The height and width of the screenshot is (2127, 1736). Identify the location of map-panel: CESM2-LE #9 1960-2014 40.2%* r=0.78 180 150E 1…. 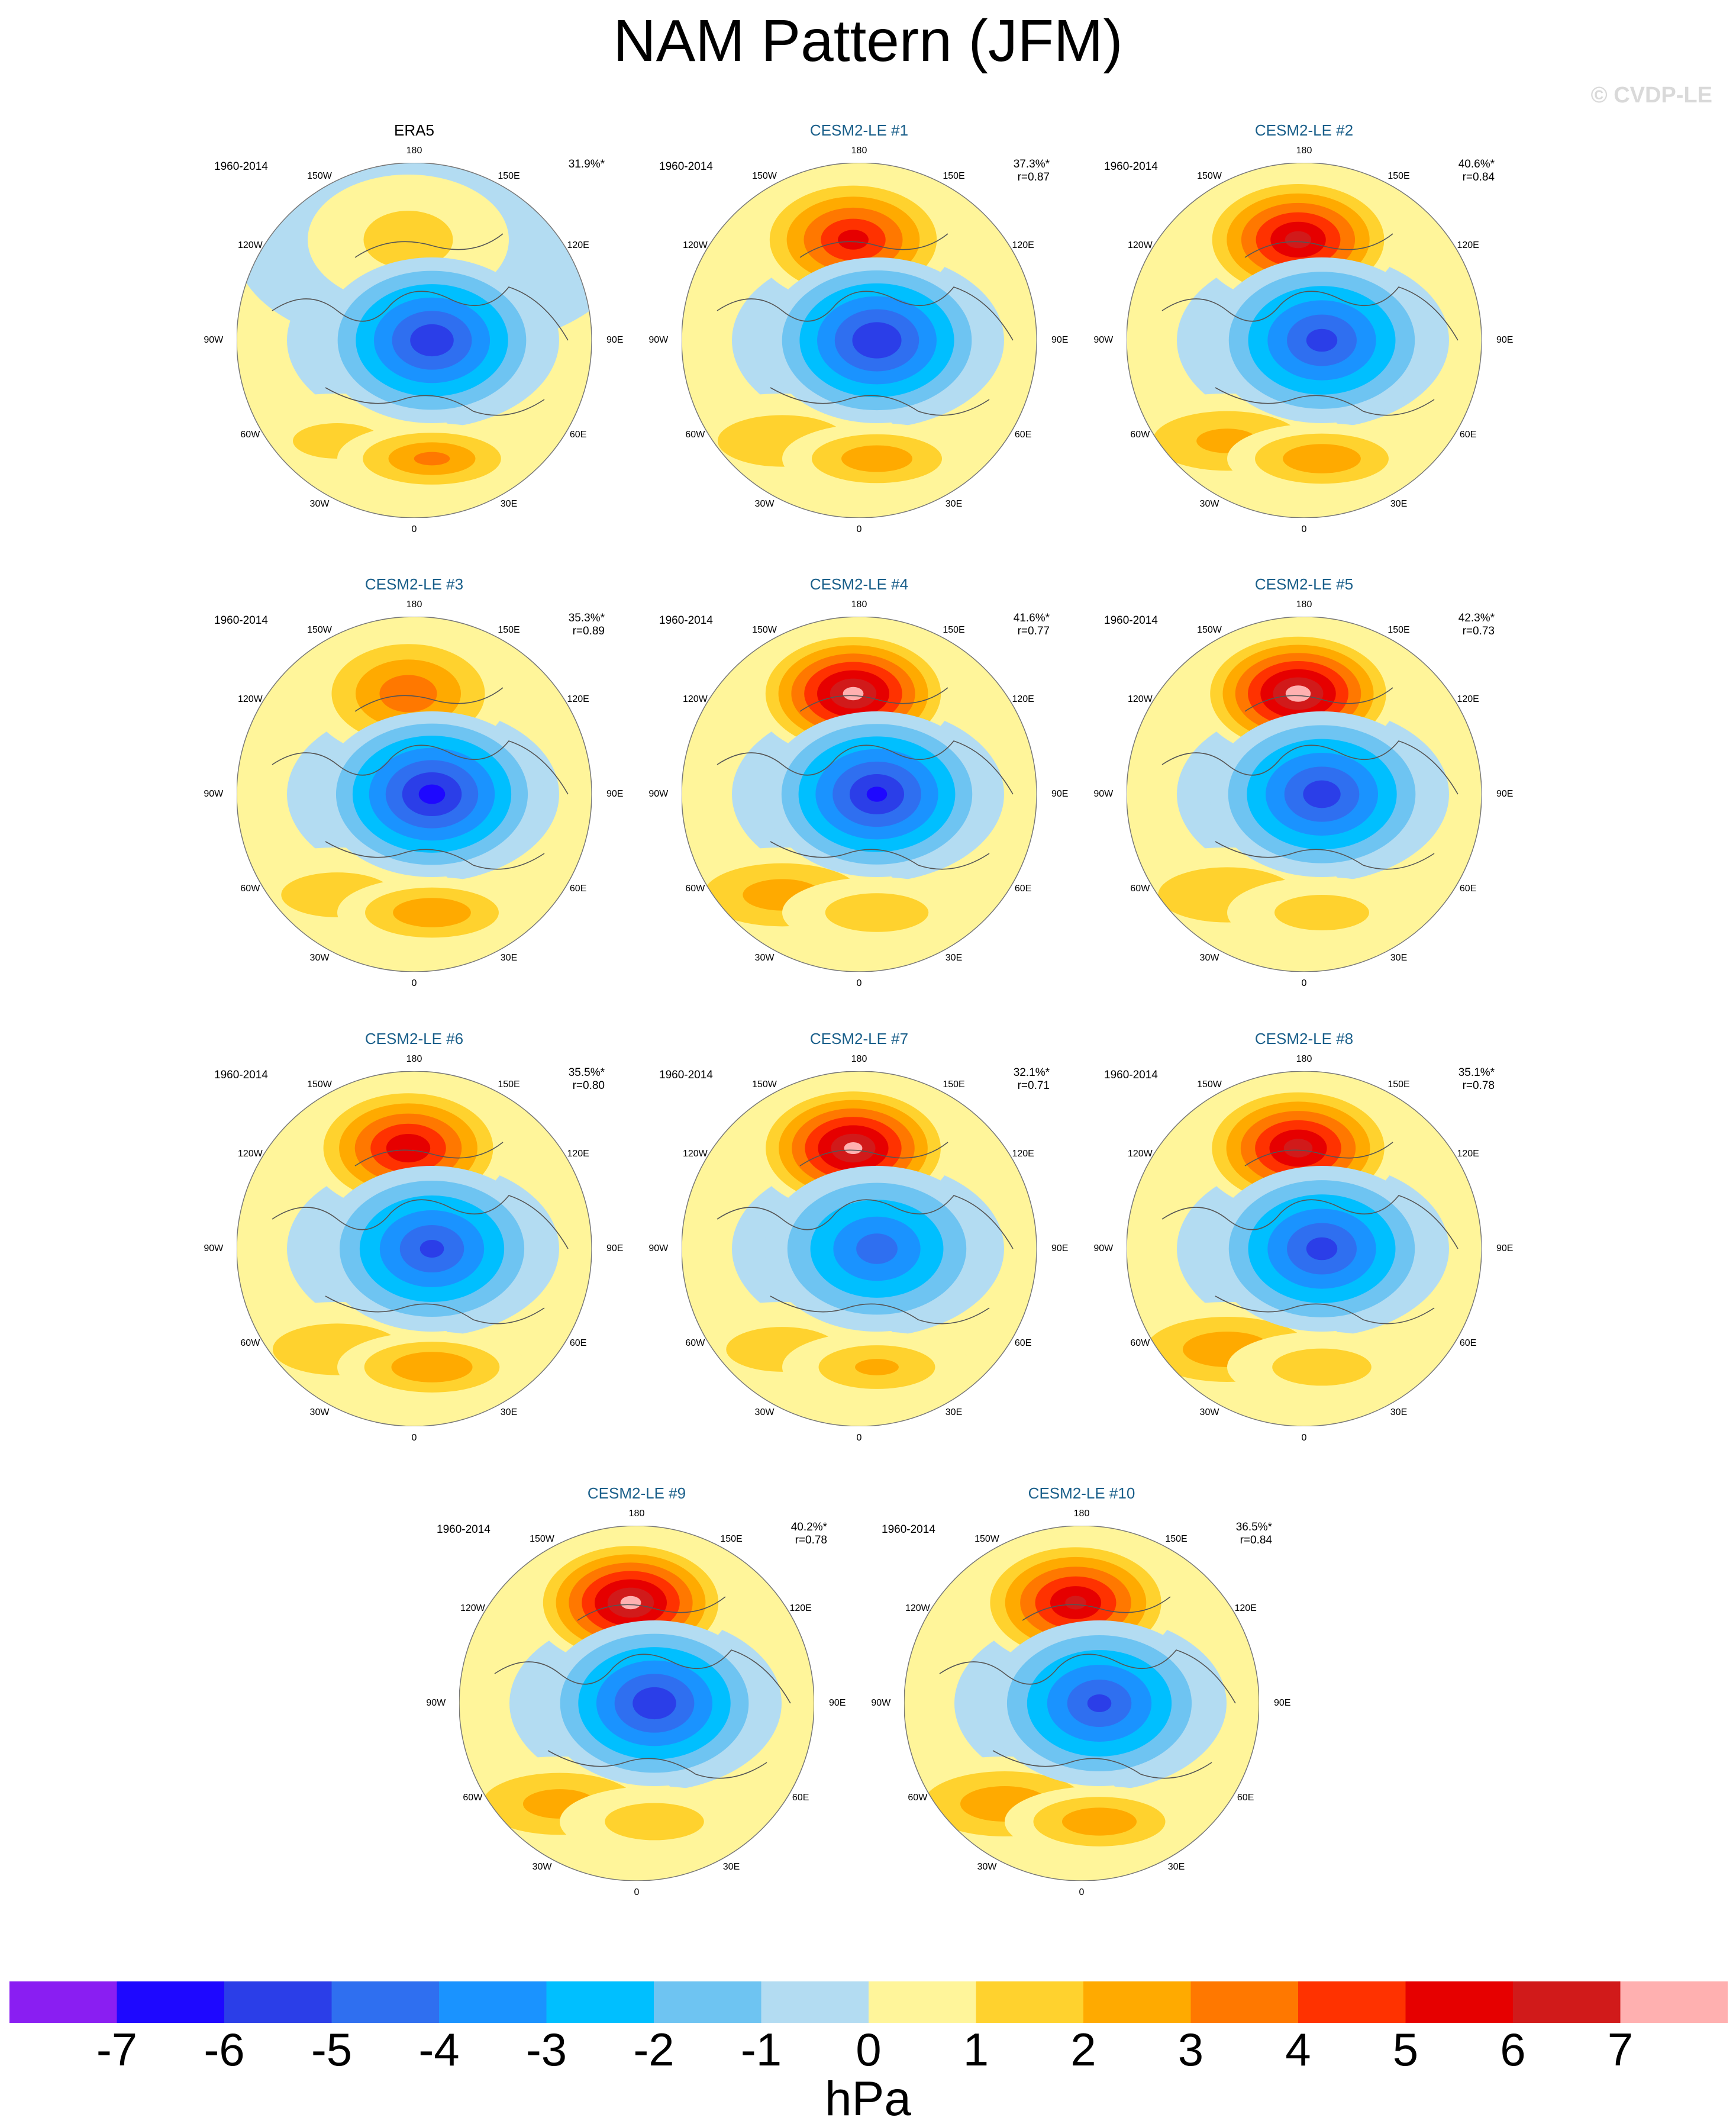
(636, 1709).